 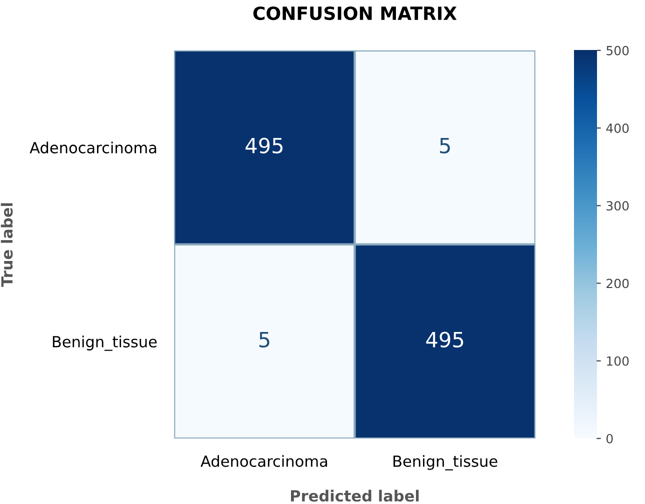 I want to click on color-bar-label: 100, so click(x=618, y=361).